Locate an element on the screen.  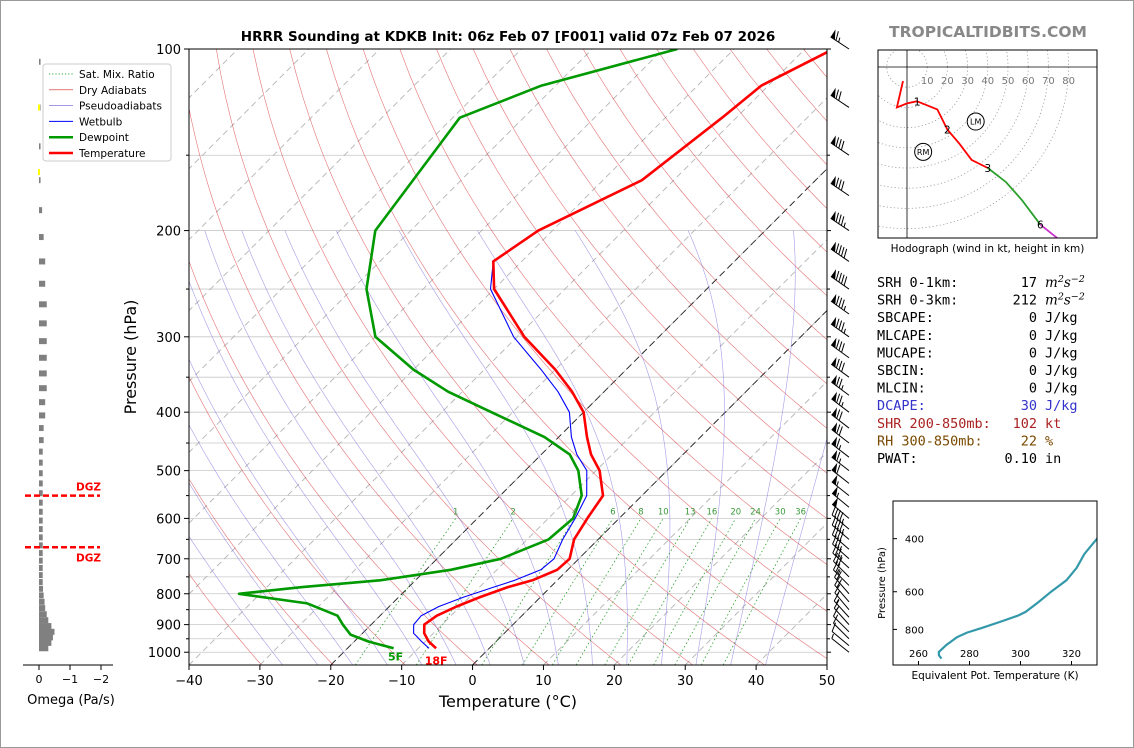
index-label: SBCAPE: is located at coordinates (905, 318).